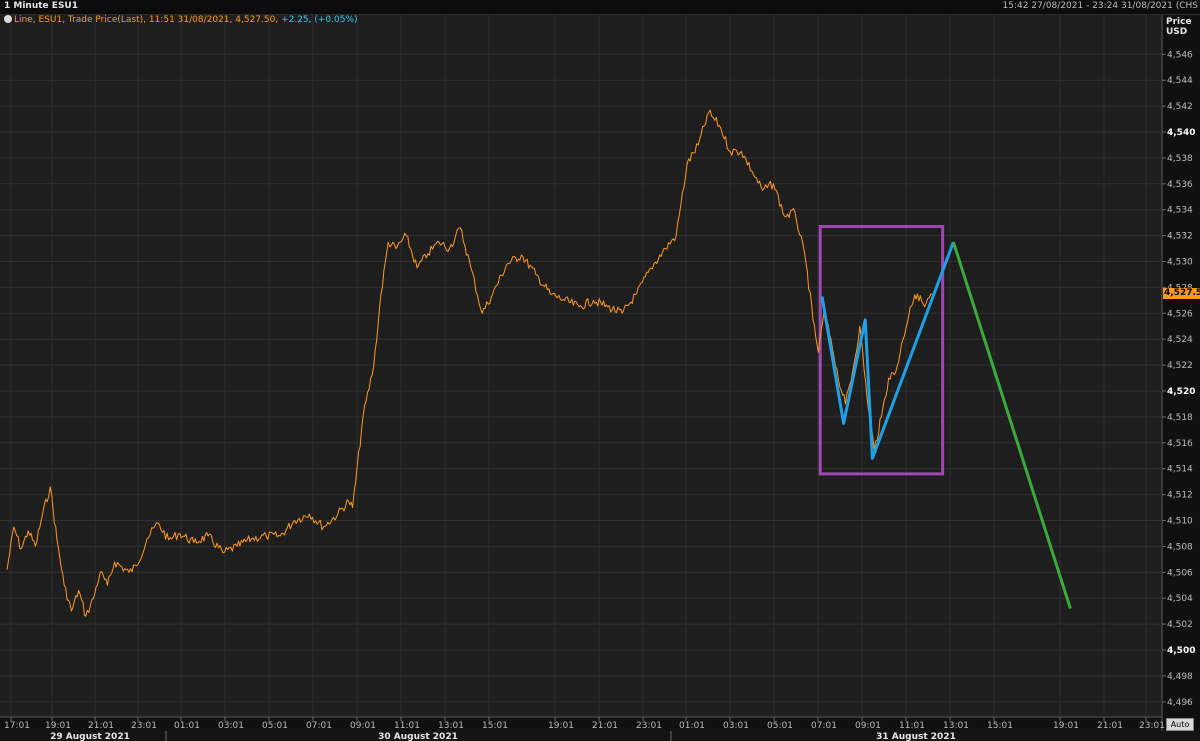 Image resolution: width=1200 pixels, height=741 pixels. What do you see at coordinates (1180, 340) in the screenshot?
I see `y-tick-label: 4,524` at bounding box center [1180, 340].